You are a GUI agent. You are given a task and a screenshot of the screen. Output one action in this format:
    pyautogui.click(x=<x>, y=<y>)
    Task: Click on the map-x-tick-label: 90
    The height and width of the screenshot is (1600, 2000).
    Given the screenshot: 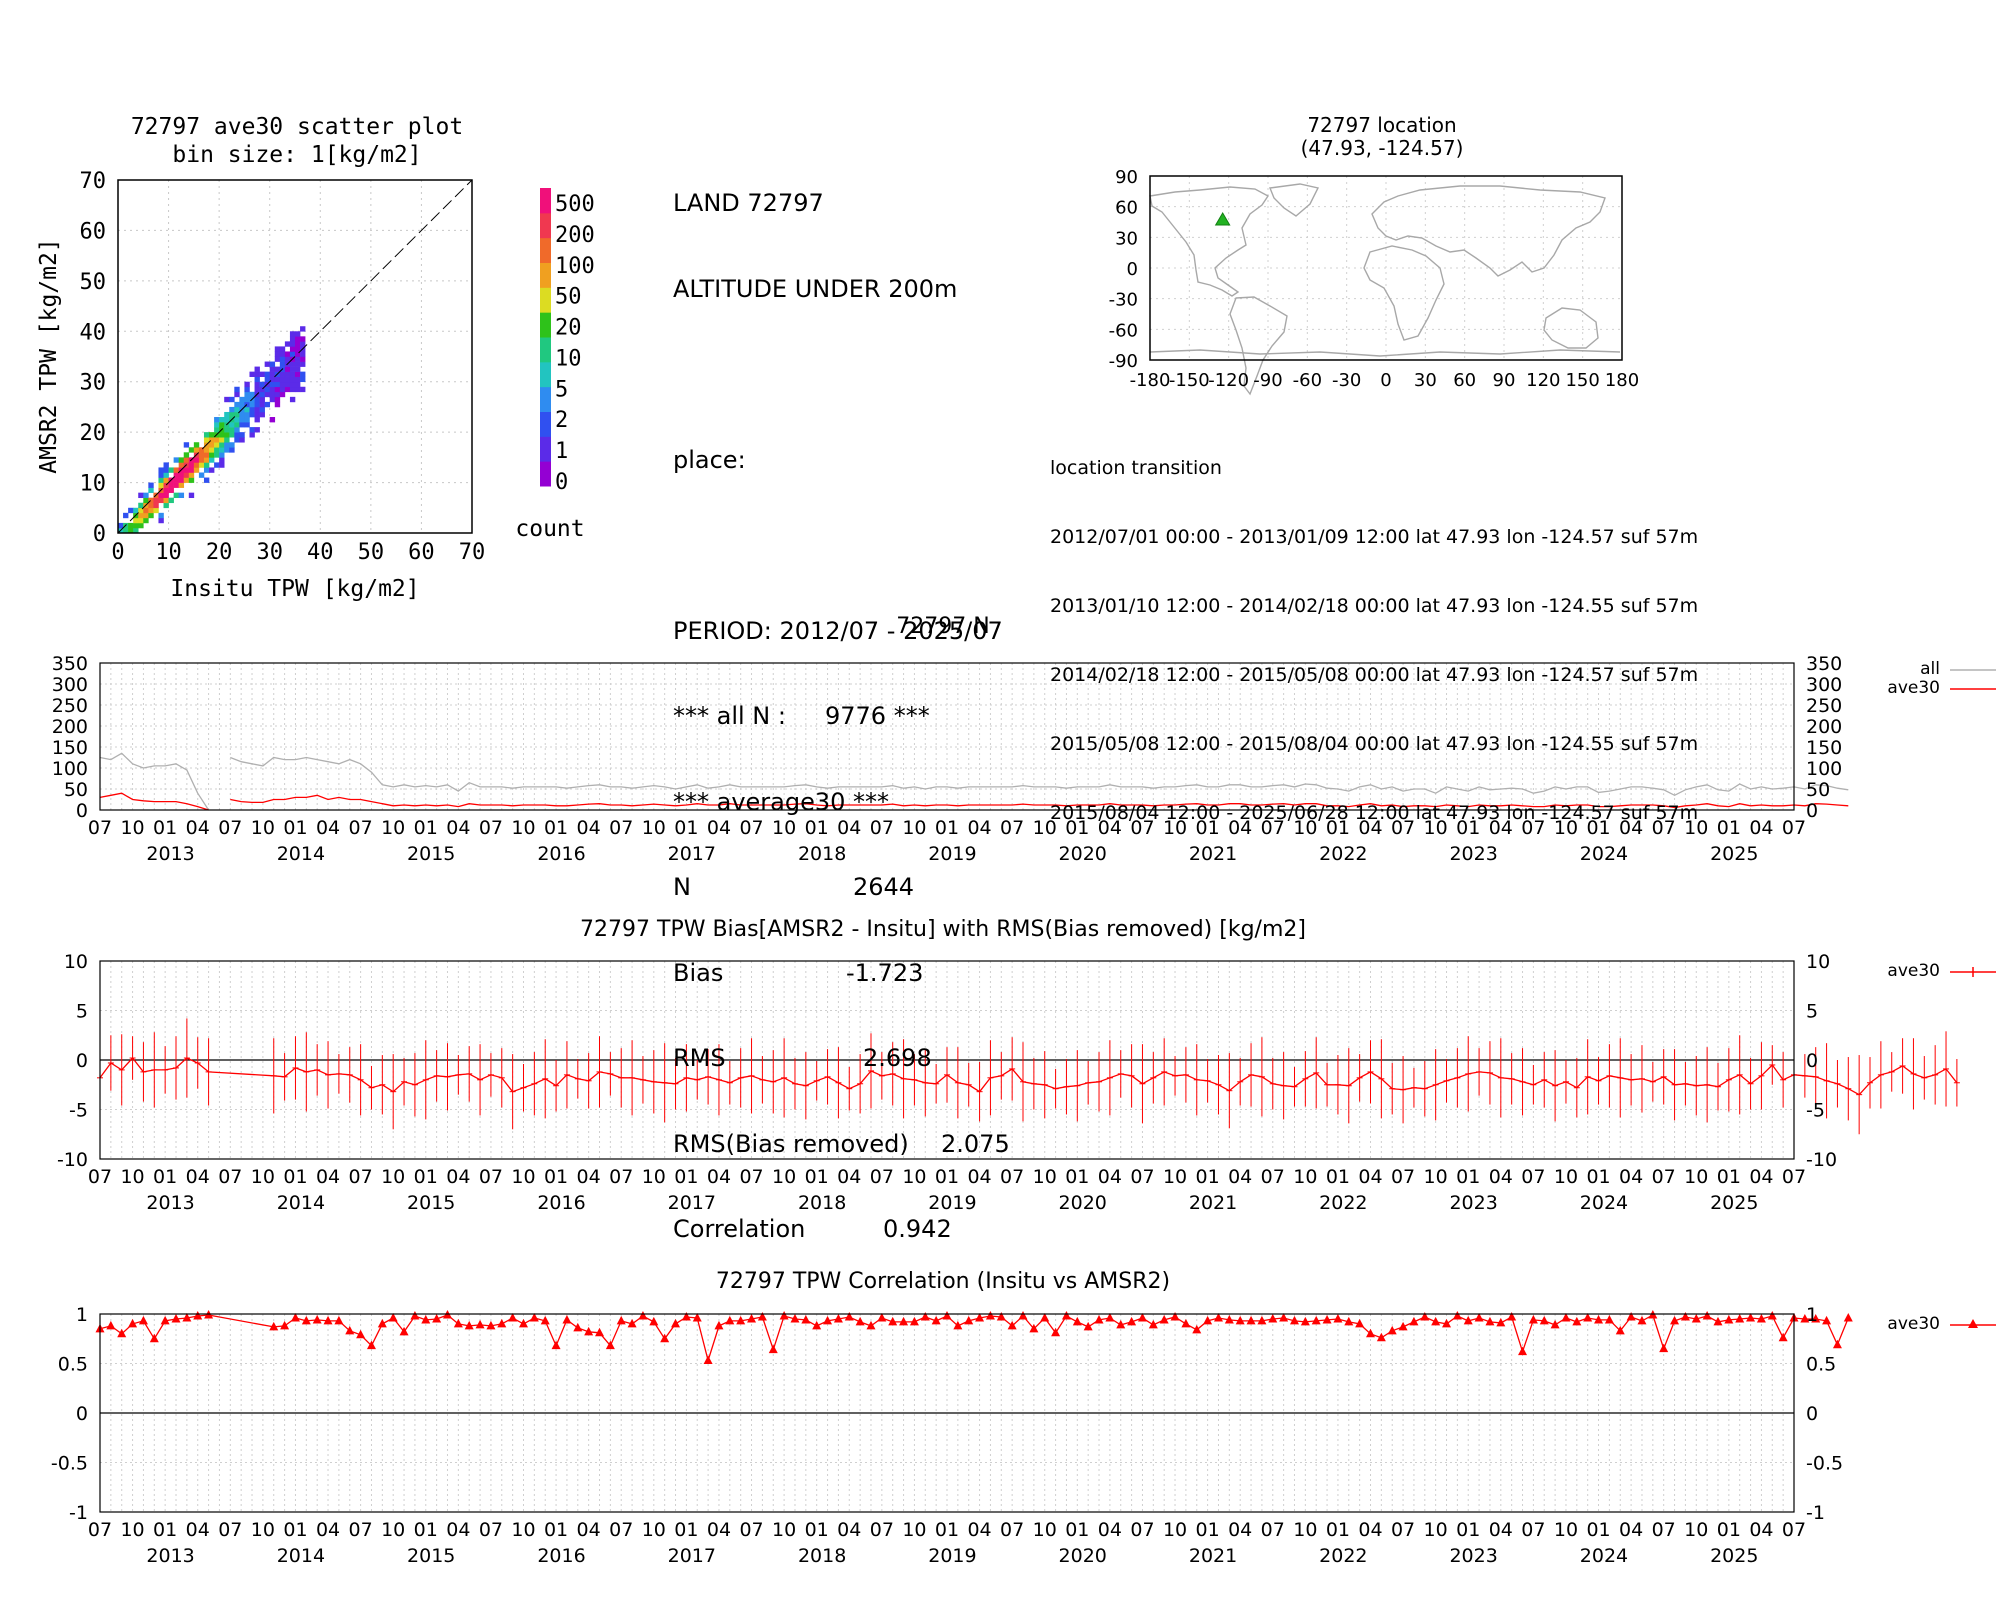 What is the action you would take?
    pyautogui.click(x=1504, y=380)
    